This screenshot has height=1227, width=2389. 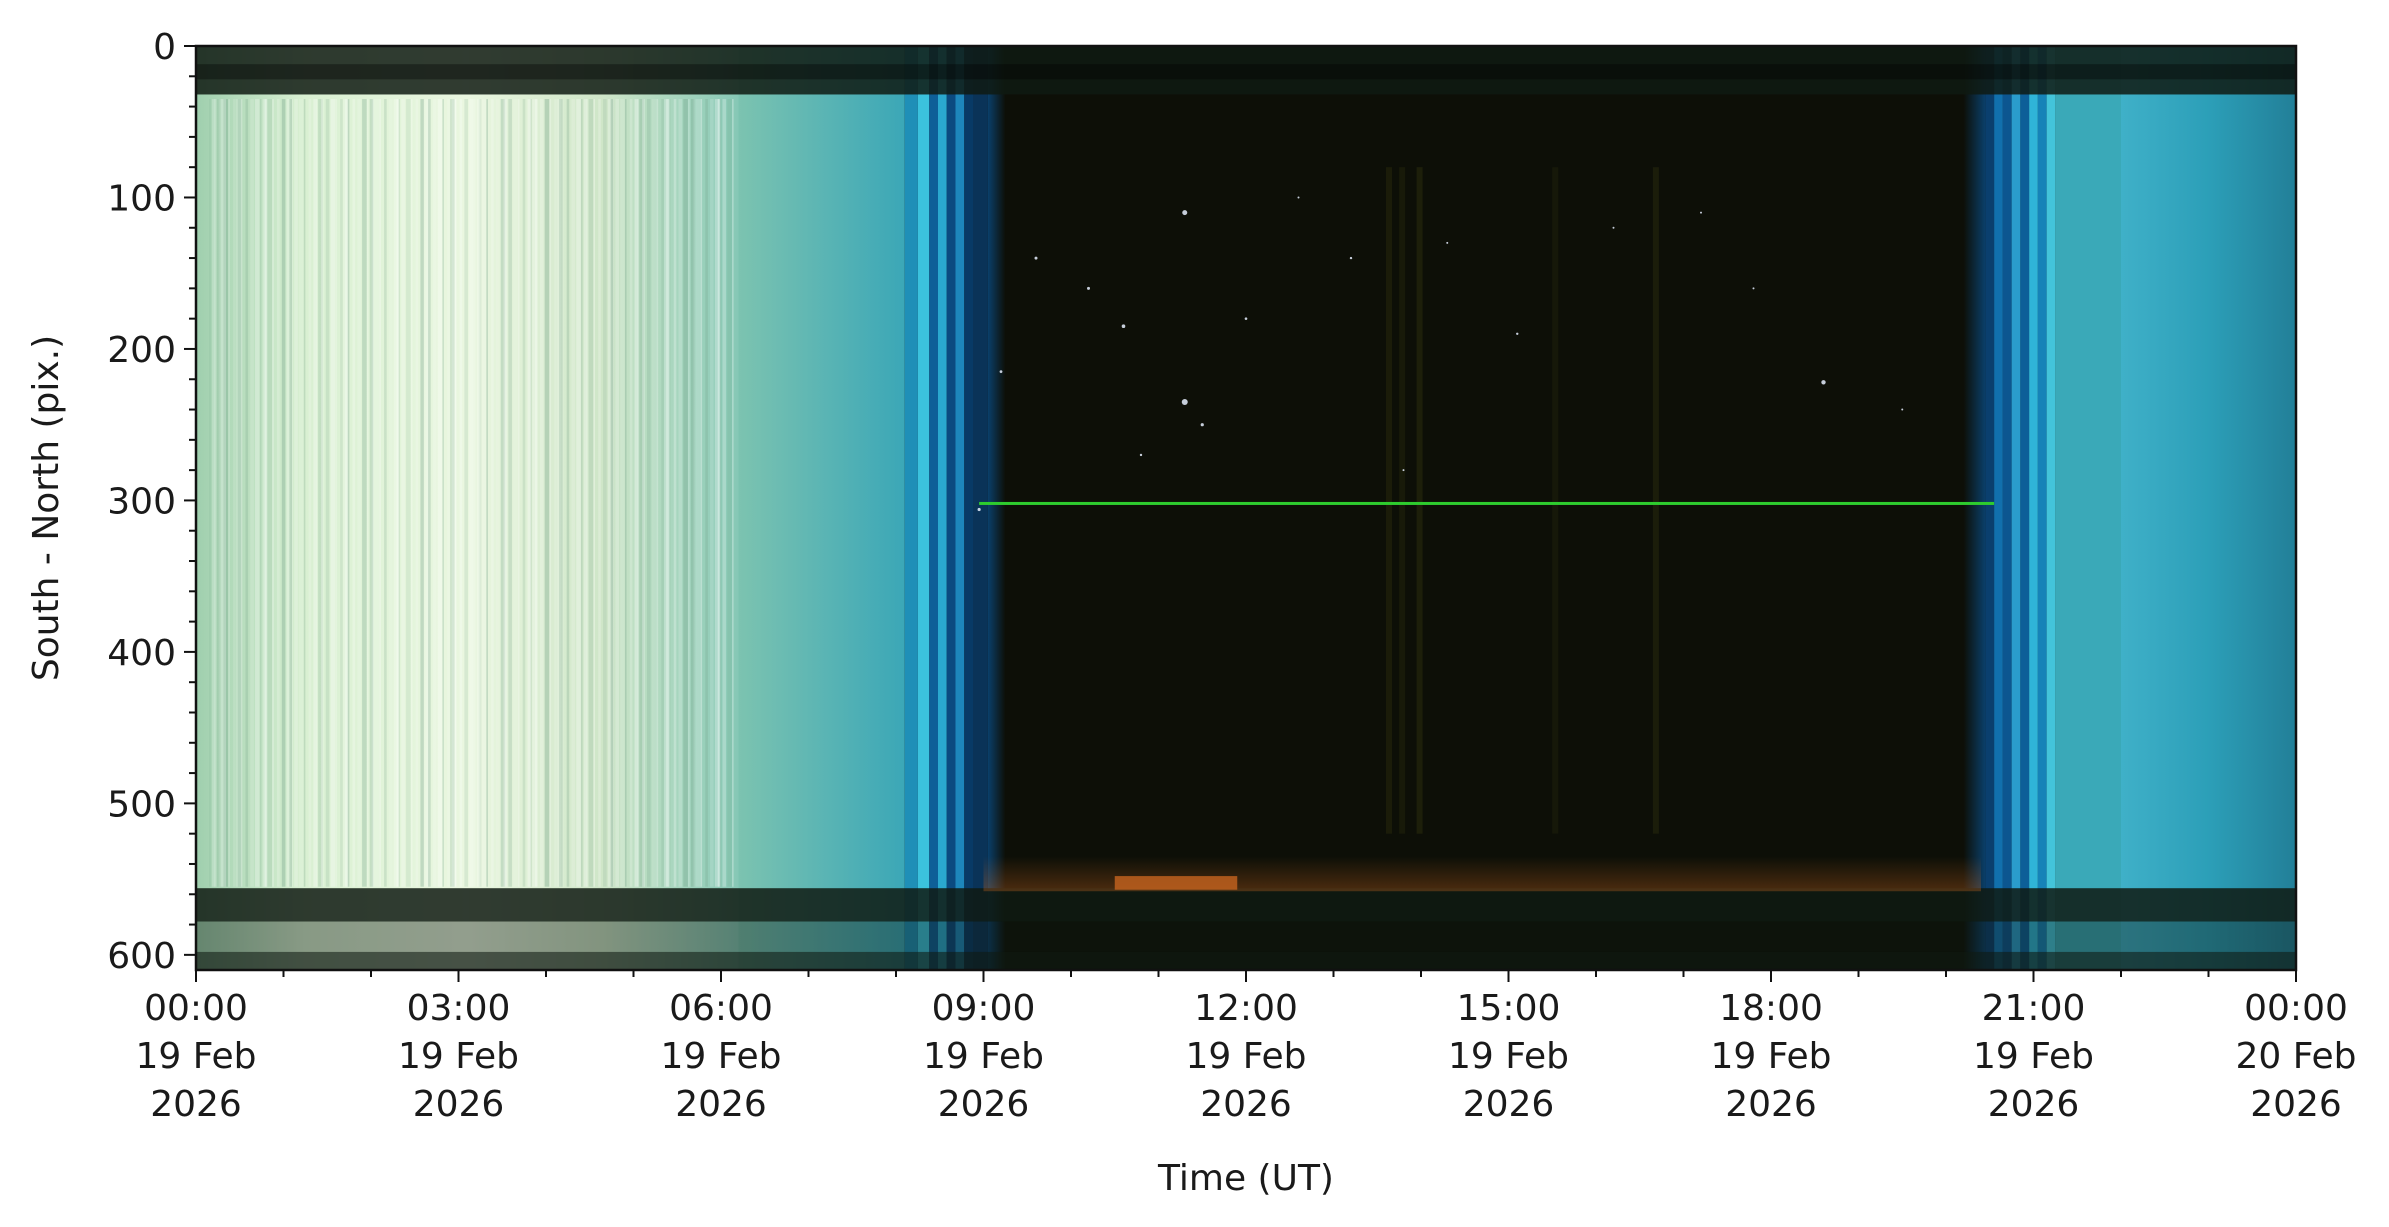 What do you see at coordinates (2208, 508) in the screenshot?
I see `evening-sky` at bounding box center [2208, 508].